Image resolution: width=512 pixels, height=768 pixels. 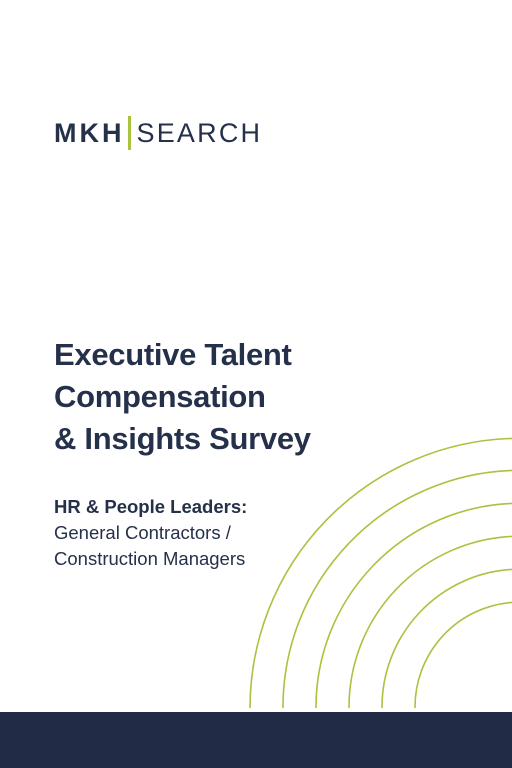 What do you see at coordinates (173, 354) in the screenshot?
I see `title-line-1: Executive Talent` at bounding box center [173, 354].